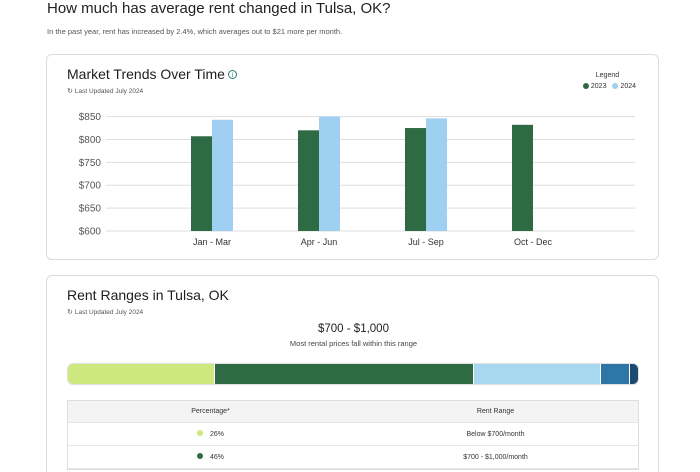 Image resolution: width=700 pixels, height=472 pixels. What do you see at coordinates (607, 86) in the screenshot?
I see `legend-items: 2023 2024` at bounding box center [607, 86].